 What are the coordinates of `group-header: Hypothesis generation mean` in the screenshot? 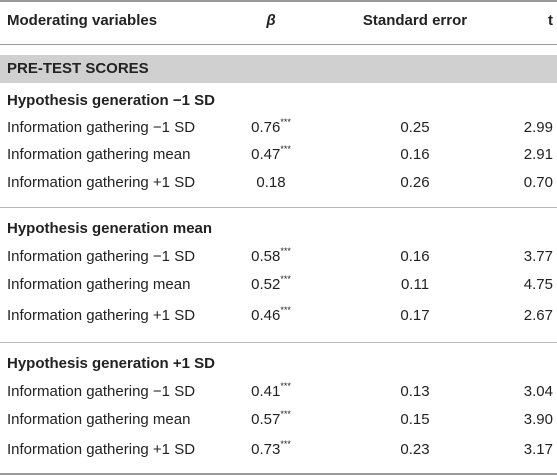 It's located at (278, 229).